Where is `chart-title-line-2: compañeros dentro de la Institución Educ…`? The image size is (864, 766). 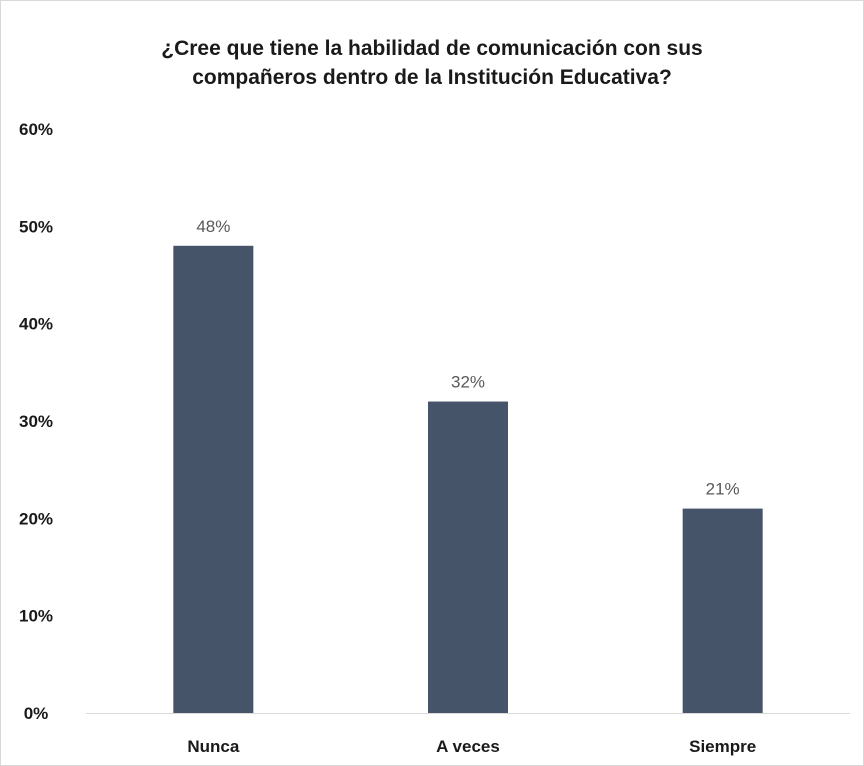
chart-title-line-2: compañeros dentro de la Institución Educ… is located at coordinates (432, 77).